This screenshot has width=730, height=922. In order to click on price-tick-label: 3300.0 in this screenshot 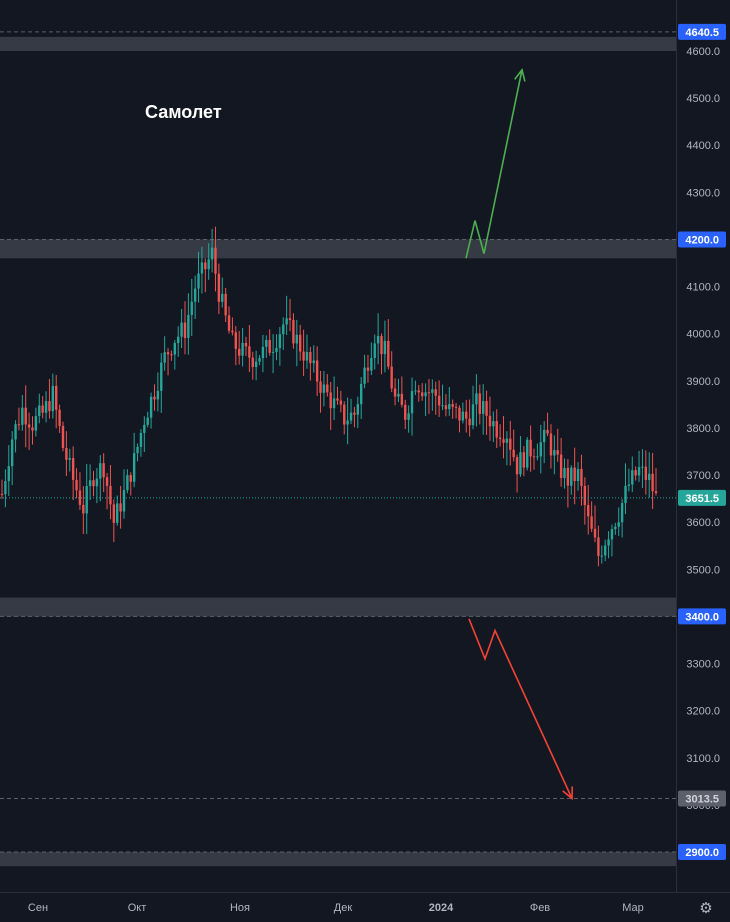, I will do `click(703, 665)`.